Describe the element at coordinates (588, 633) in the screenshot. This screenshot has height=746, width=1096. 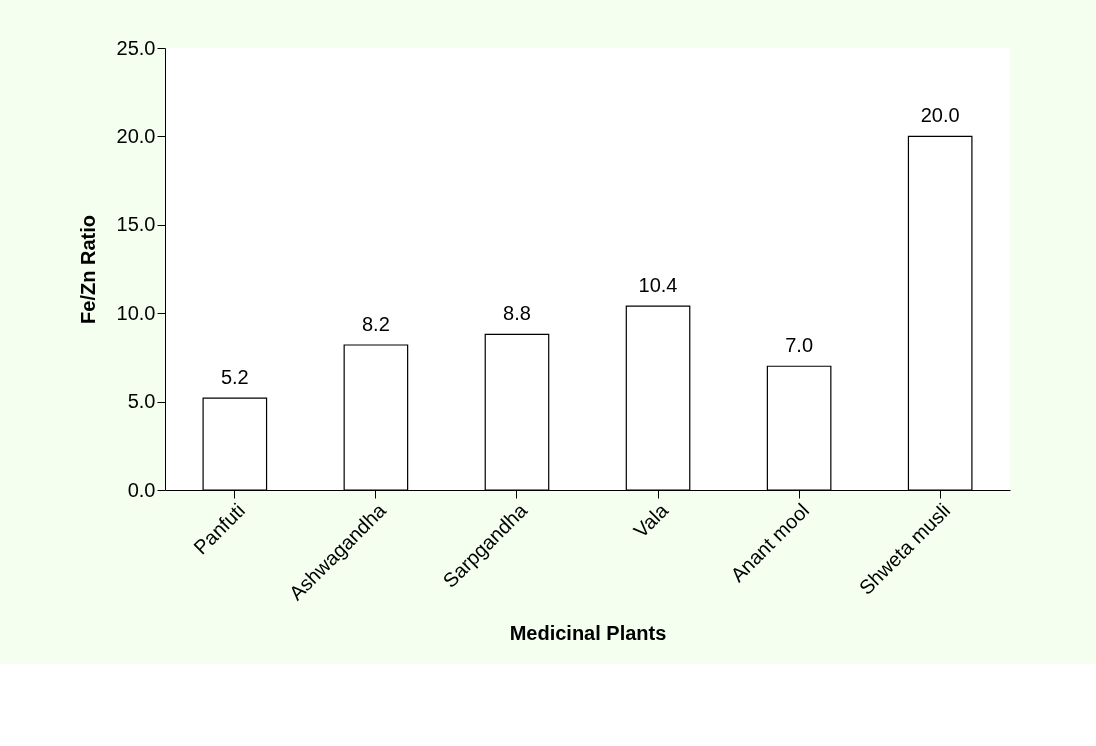
I see `x-axis-title: Medicinal Plants` at that location.